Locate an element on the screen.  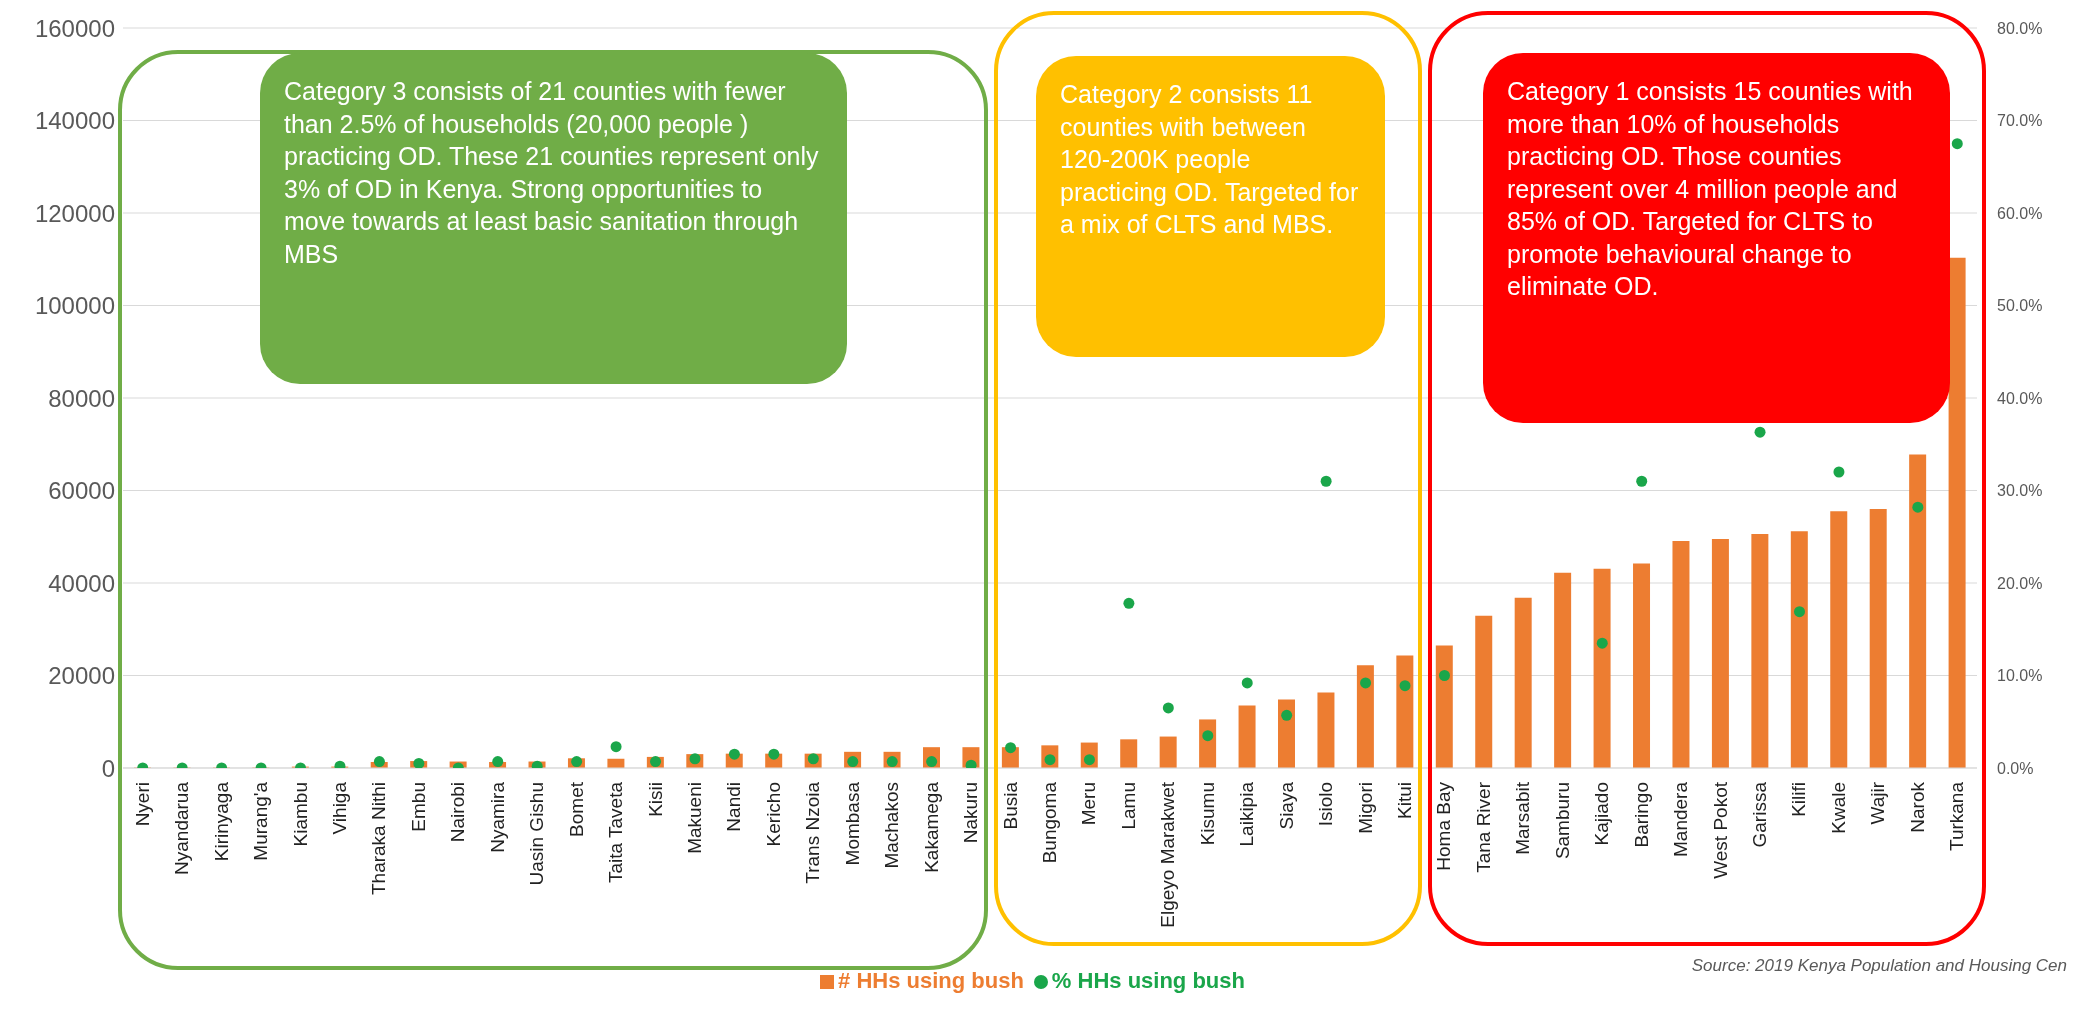
x-tick-label: Nyeri is located at coordinates (142, 804).